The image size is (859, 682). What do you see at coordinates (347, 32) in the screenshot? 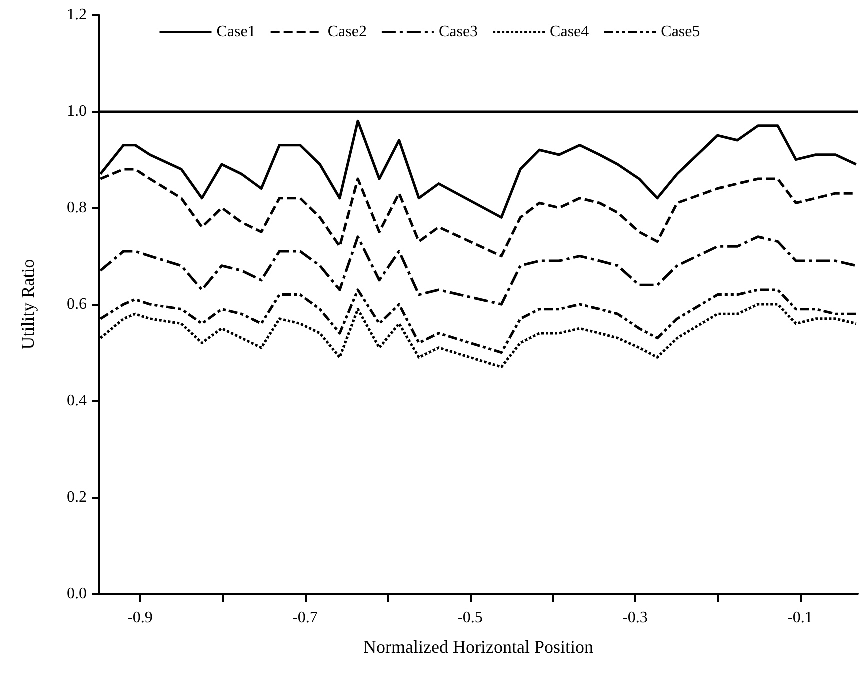
I see `legend-label: Case2` at bounding box center [347, 32].